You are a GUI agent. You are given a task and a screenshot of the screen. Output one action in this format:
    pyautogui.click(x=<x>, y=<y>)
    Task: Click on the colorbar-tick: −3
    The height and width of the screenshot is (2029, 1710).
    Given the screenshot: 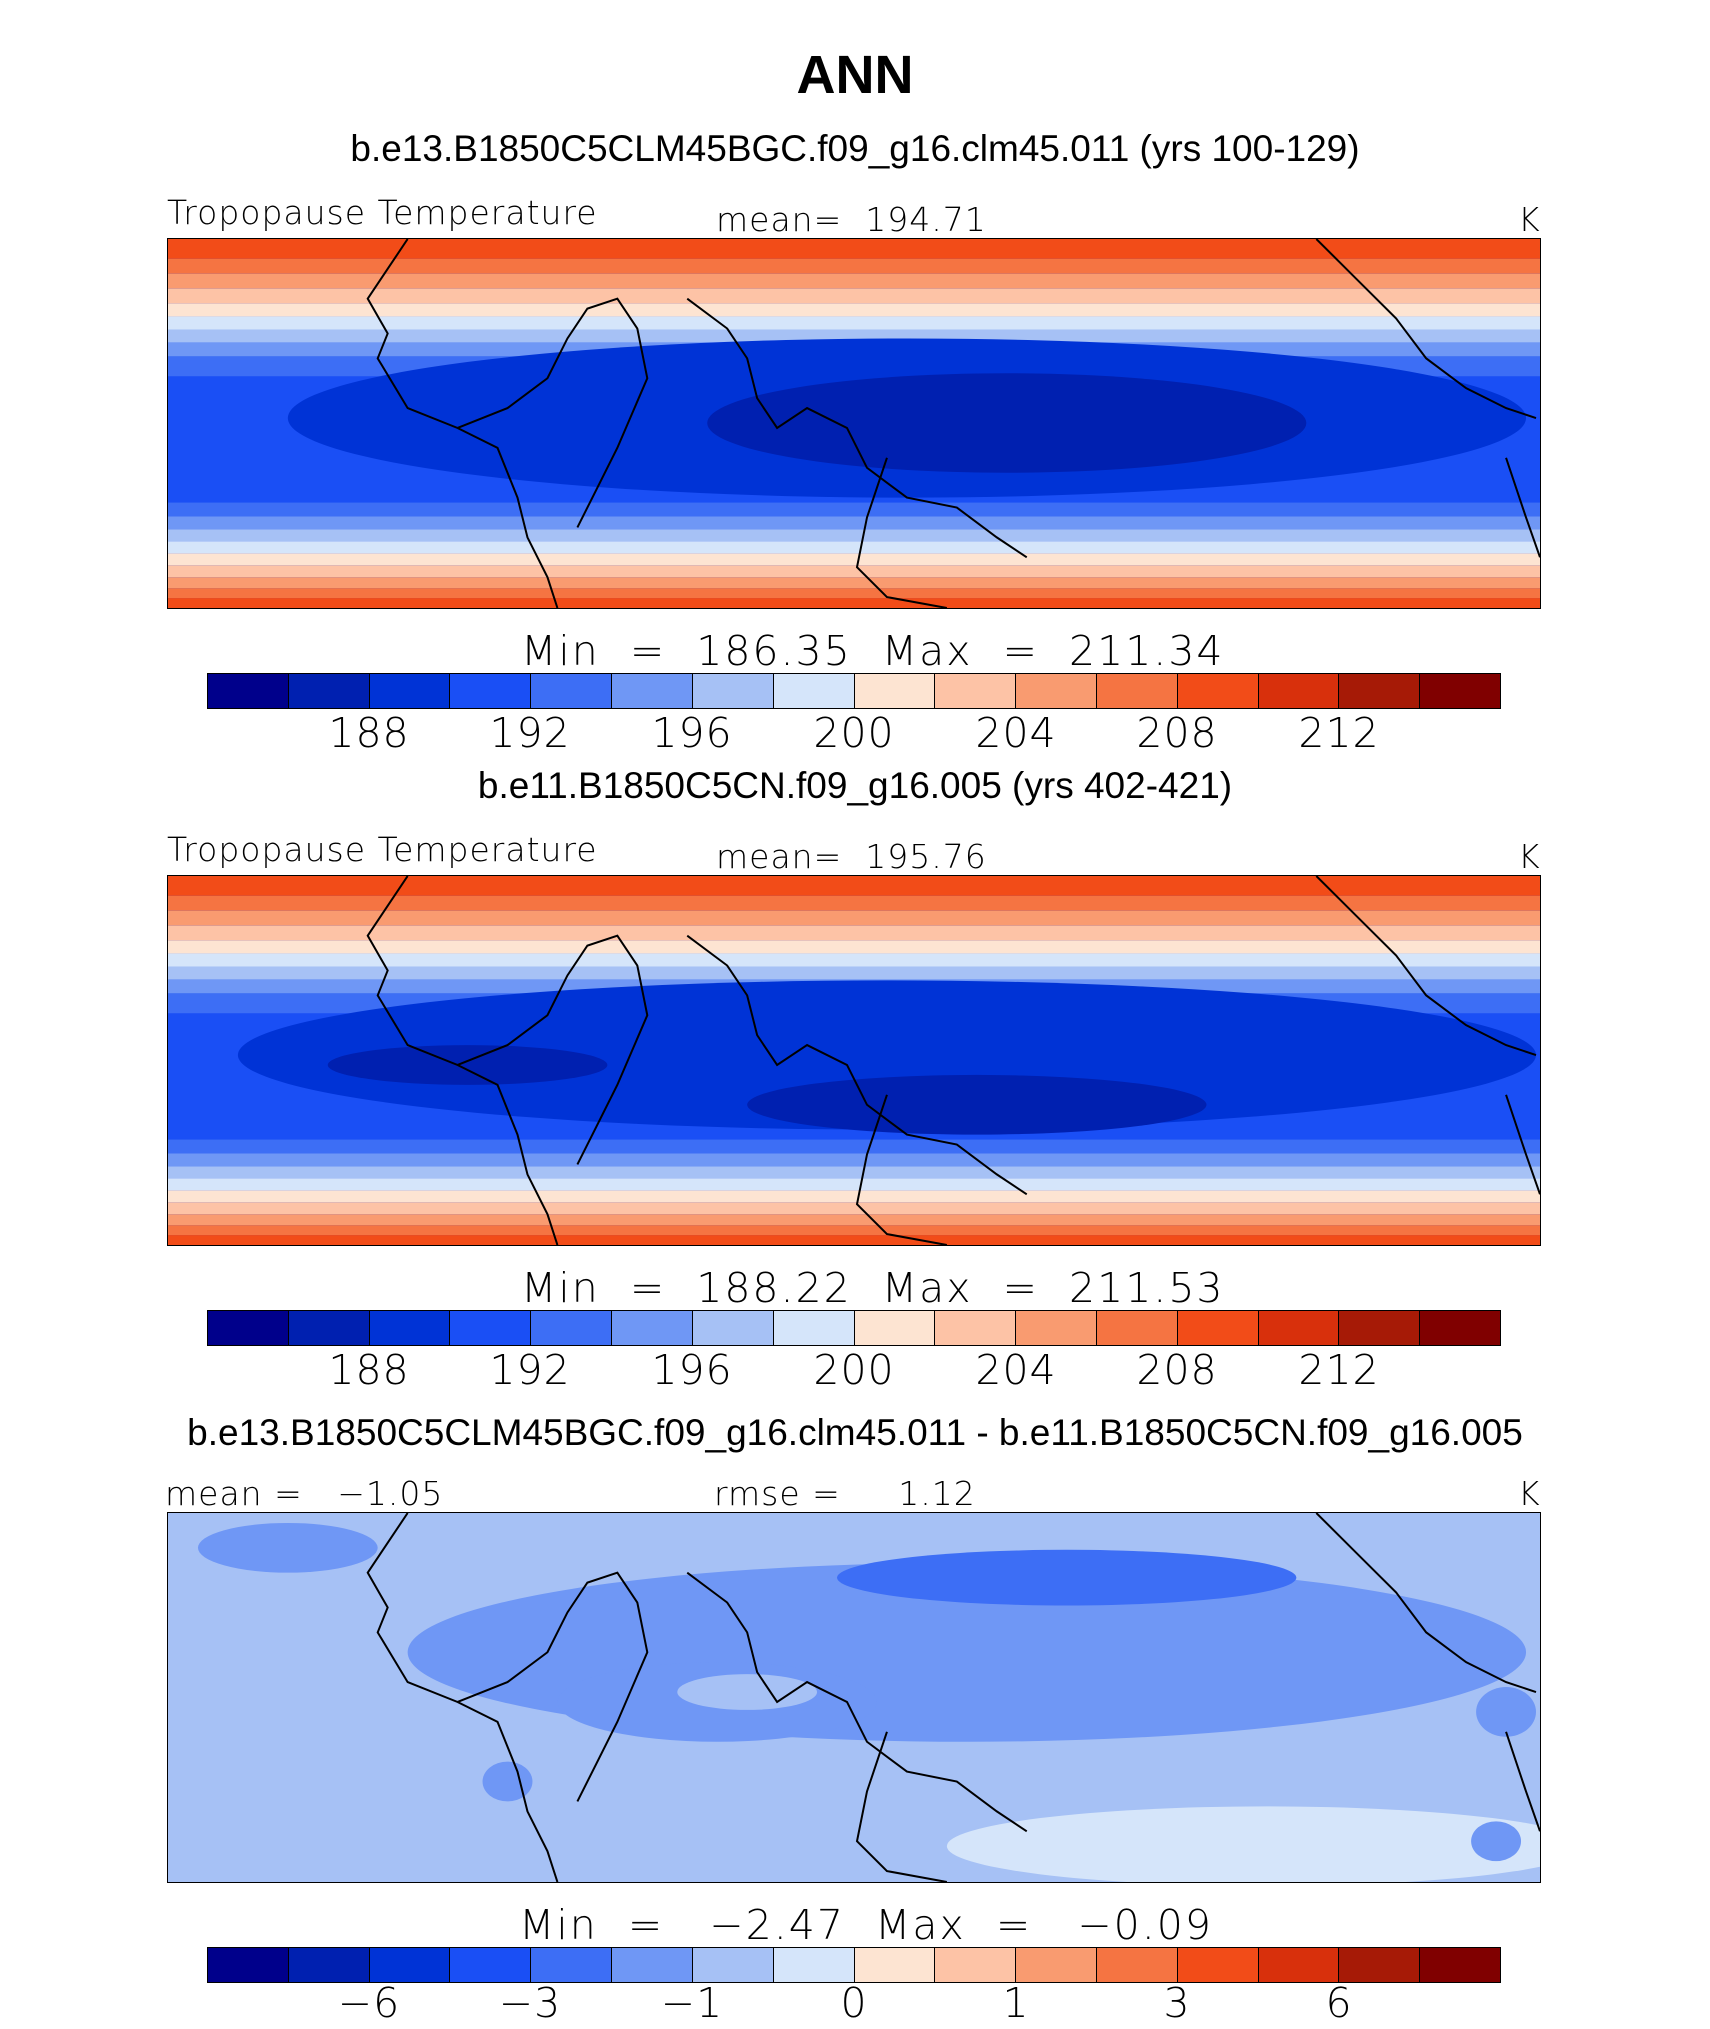 What is the action you would take?
    pyautogui.click(x=530, y=2003)
    